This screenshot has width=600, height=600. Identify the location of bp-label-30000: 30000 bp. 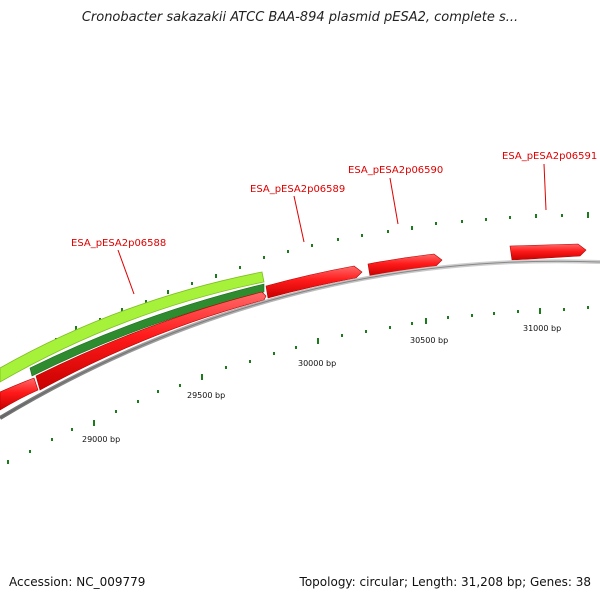
(317, 363).